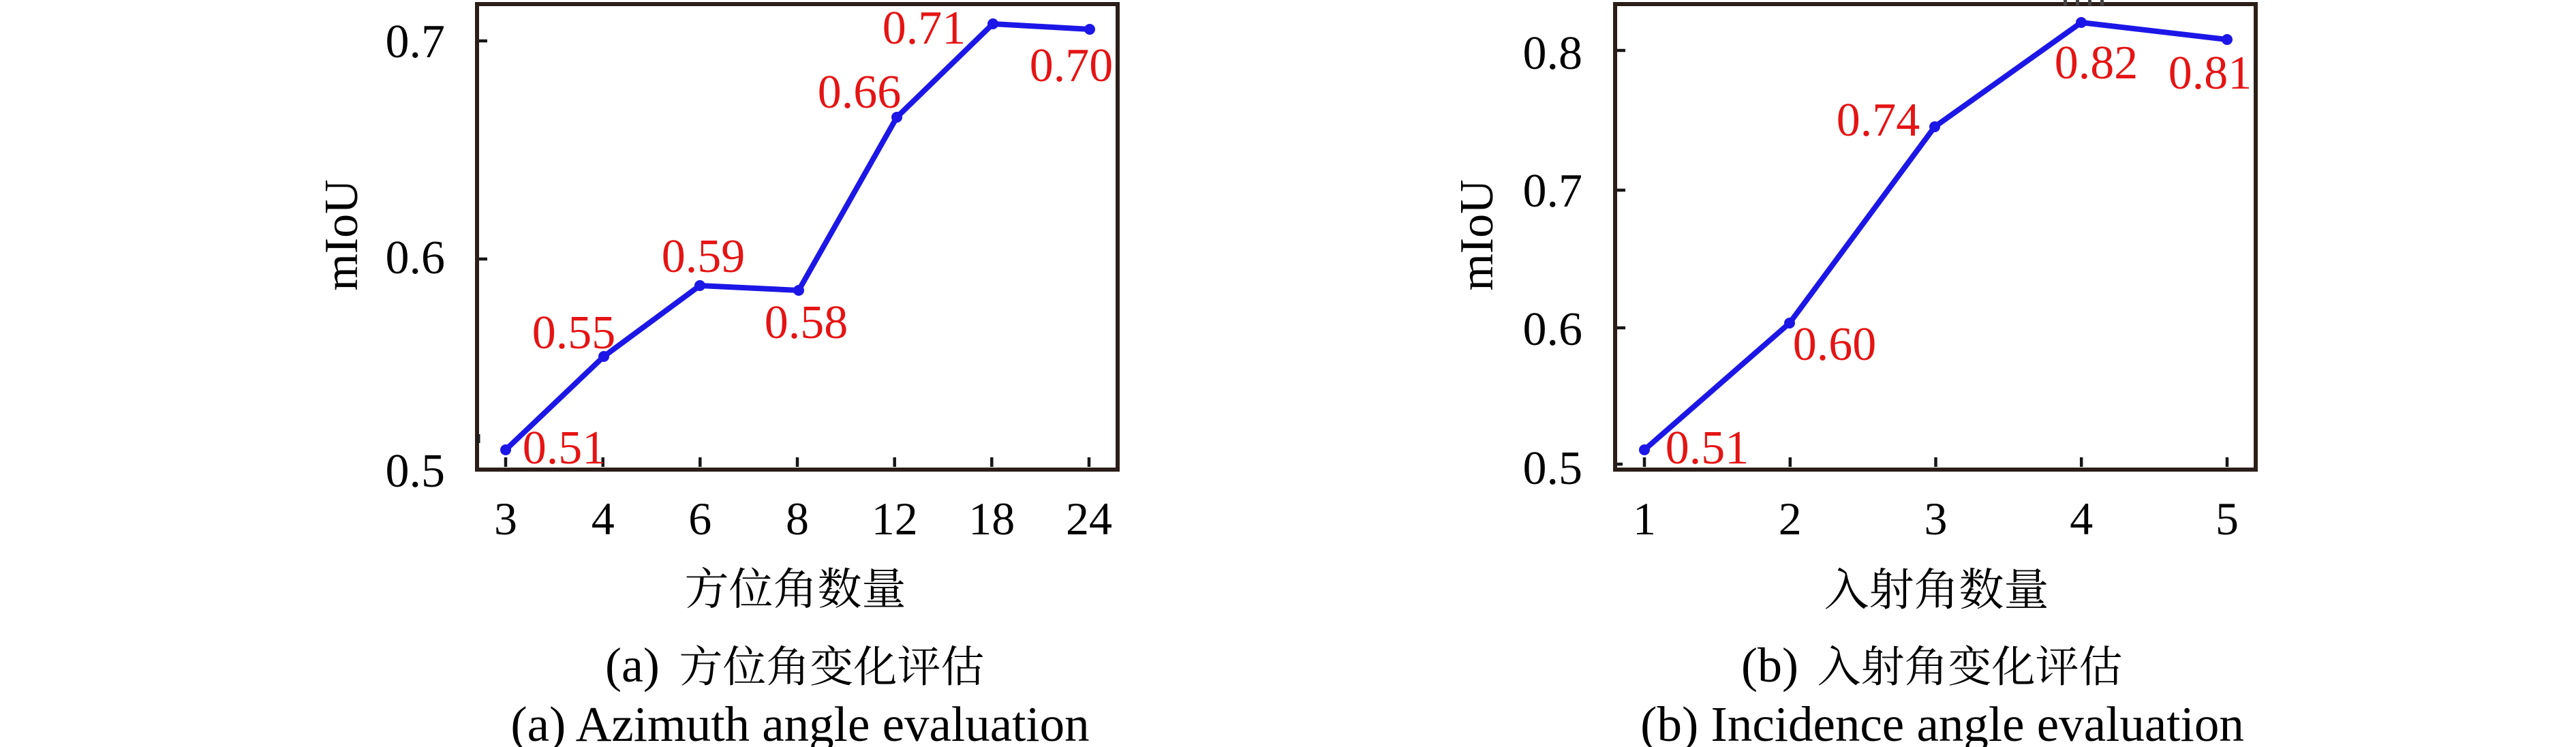  I want to click on svg-text: 0.59, so click(704, 256).